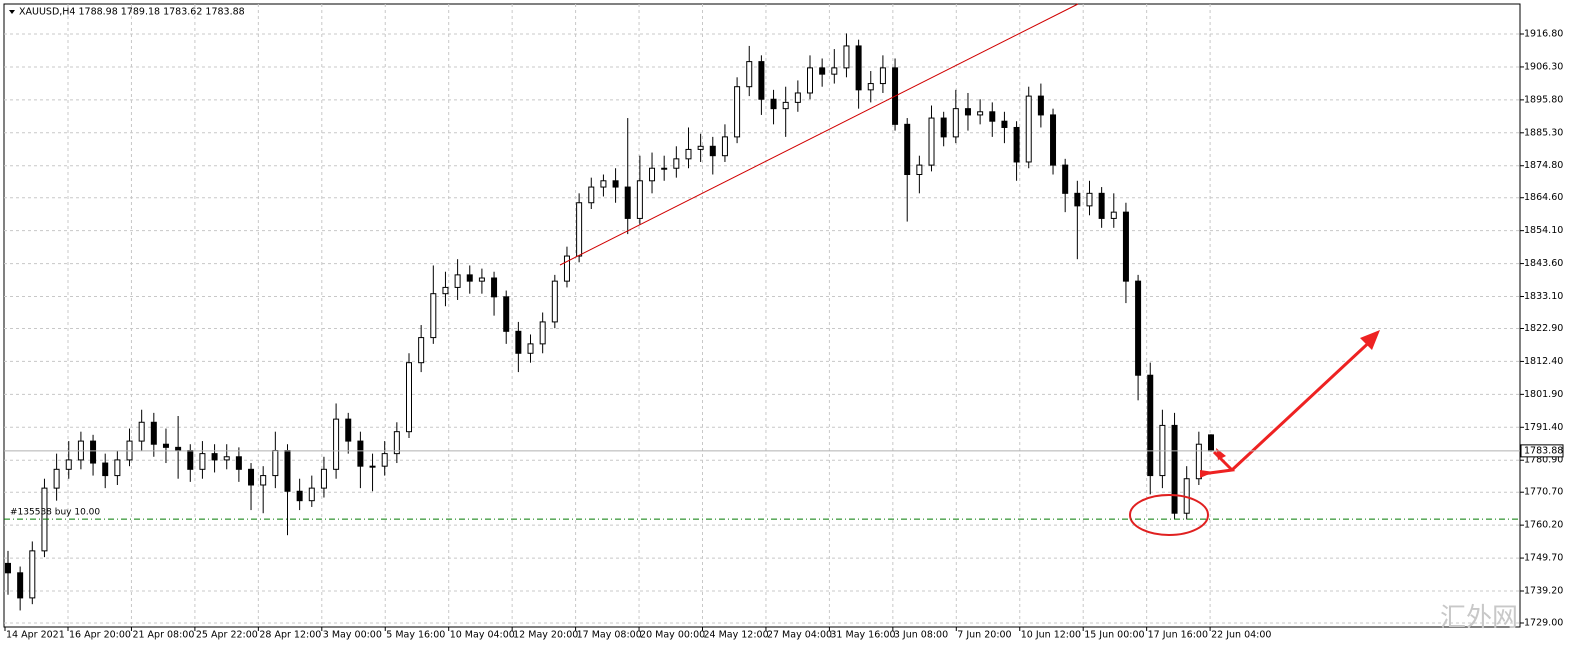 Image resolution: width=1581 pixels, height=654 pixels. Describe the element at coordinates (921, 635) in the screenshot. I see `x-tick-label: 3 Jun 08:00` at that location.